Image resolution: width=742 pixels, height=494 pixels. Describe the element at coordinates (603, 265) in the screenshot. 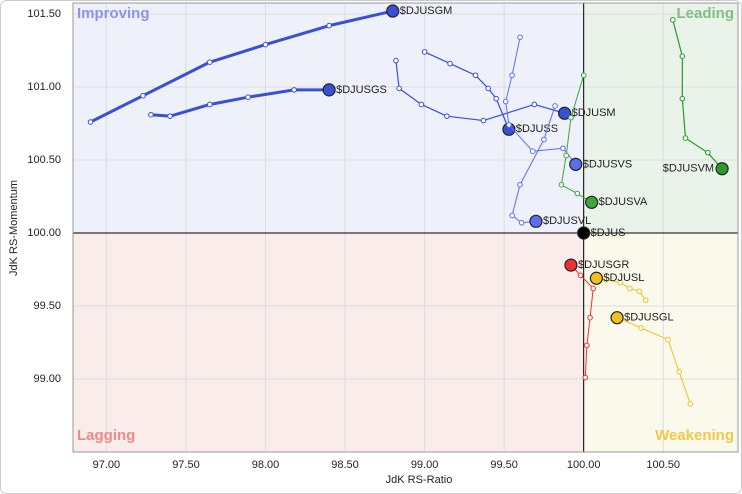

I see `series-label: $DJUSGR` at that location.